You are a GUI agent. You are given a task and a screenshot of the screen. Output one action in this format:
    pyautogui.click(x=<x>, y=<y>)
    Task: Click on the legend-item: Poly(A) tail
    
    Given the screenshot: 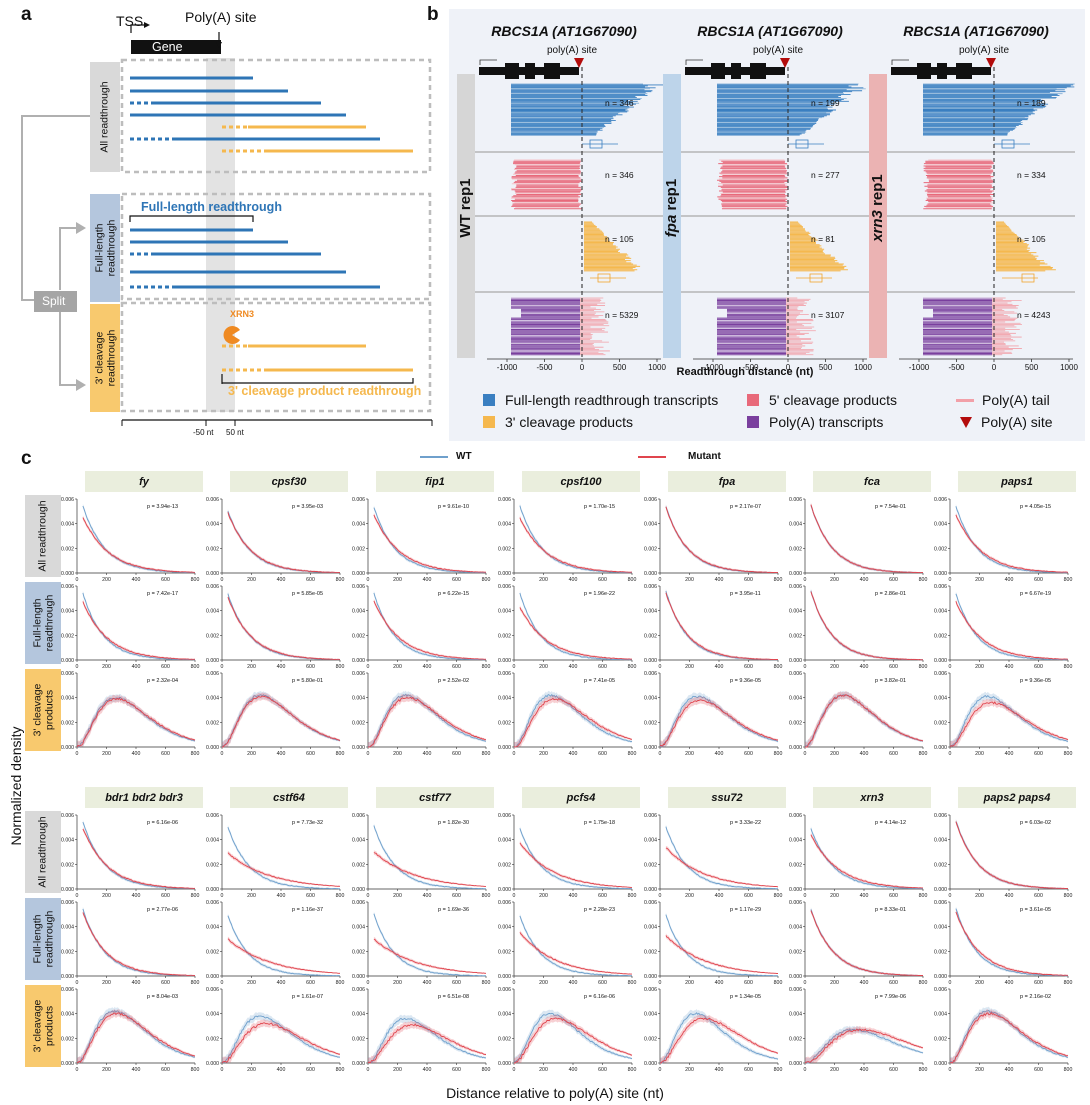 What is the action you would take?
    pyautogui.click(x=1003, y=400)
    